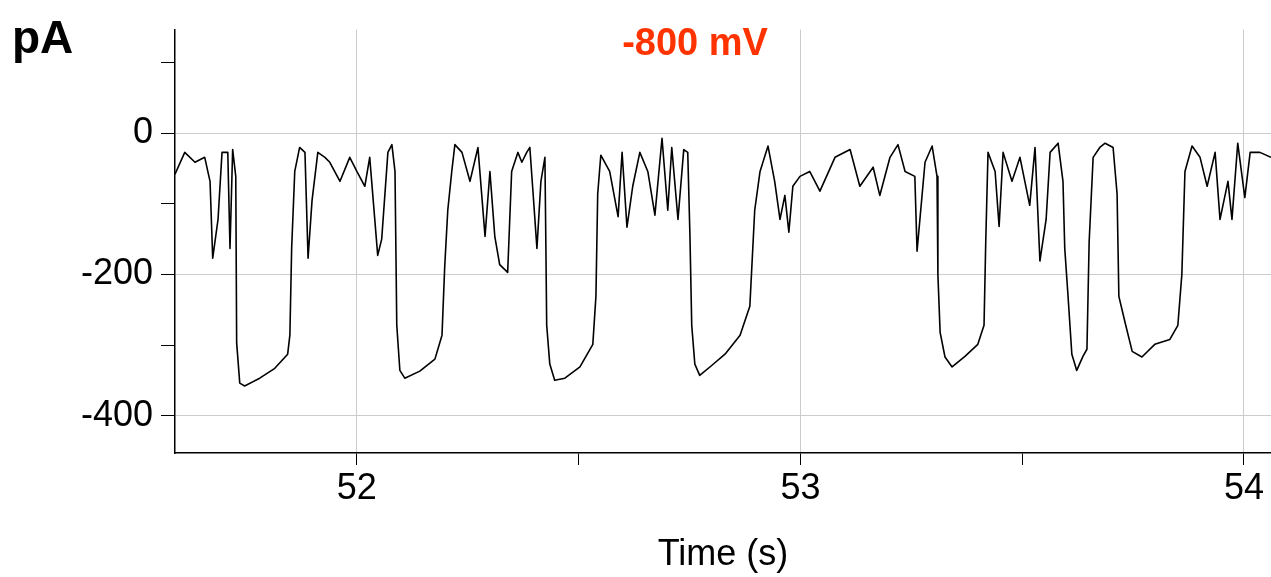  I want to click on y-tick-label: 0, so click(142, 131).